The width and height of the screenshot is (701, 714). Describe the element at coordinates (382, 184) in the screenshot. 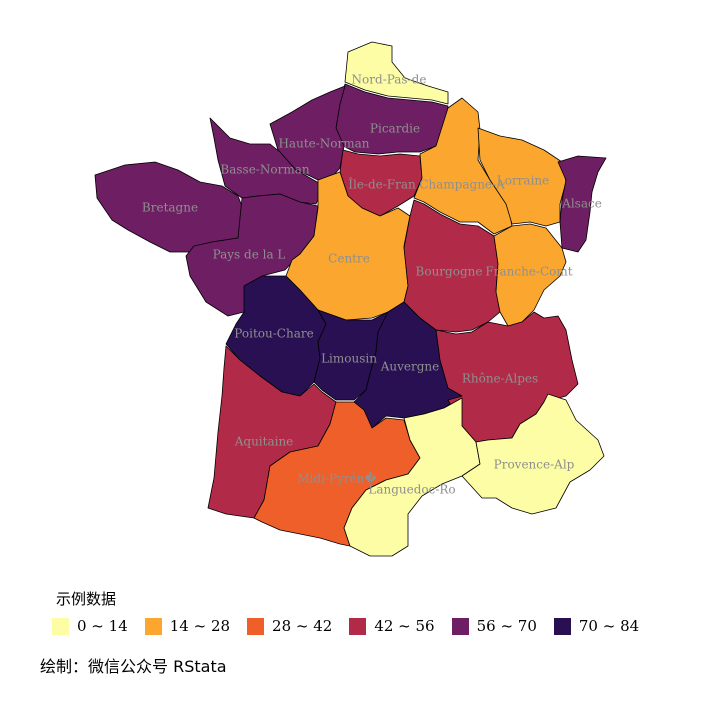

I see `region-label: Île-de-Fran` at that location.